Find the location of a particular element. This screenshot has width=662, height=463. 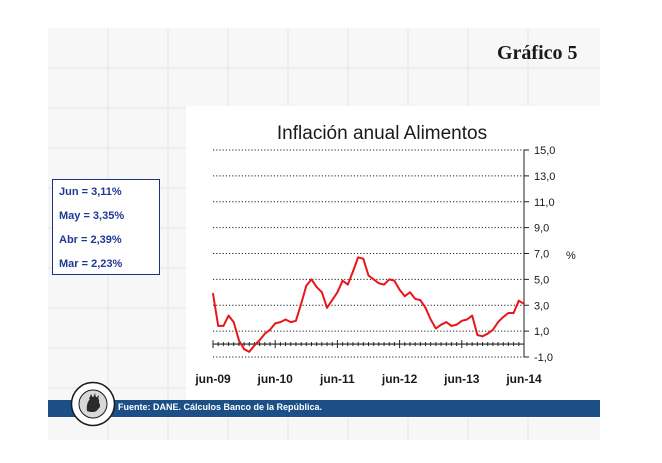

y-tick-labels: -1,0 1,0 3,0 5,0 7,0 9,0 11,0 13,0 15,0 is located at coordinates (544, 254).